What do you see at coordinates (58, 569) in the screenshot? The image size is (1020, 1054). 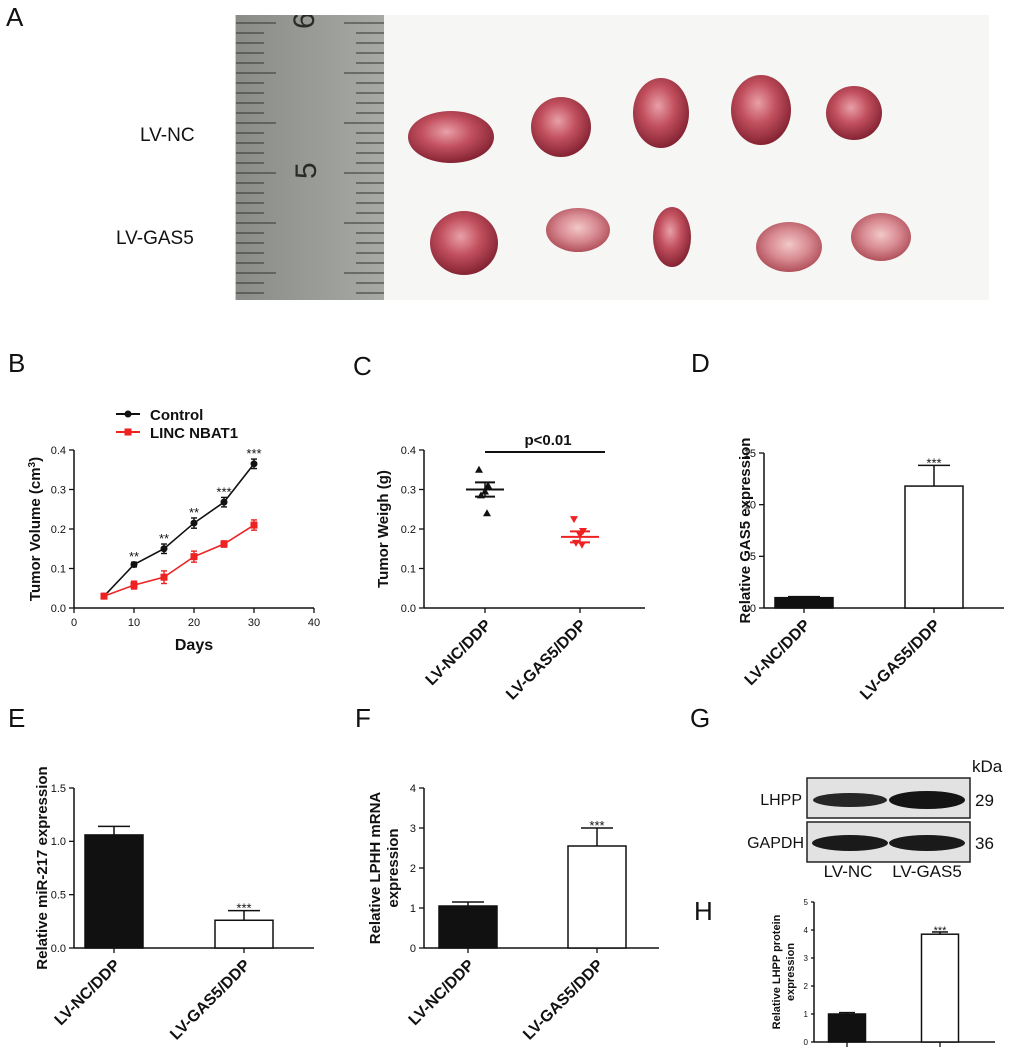 I see `y-tick-label: 0.1` at bounding box center [58, 569].